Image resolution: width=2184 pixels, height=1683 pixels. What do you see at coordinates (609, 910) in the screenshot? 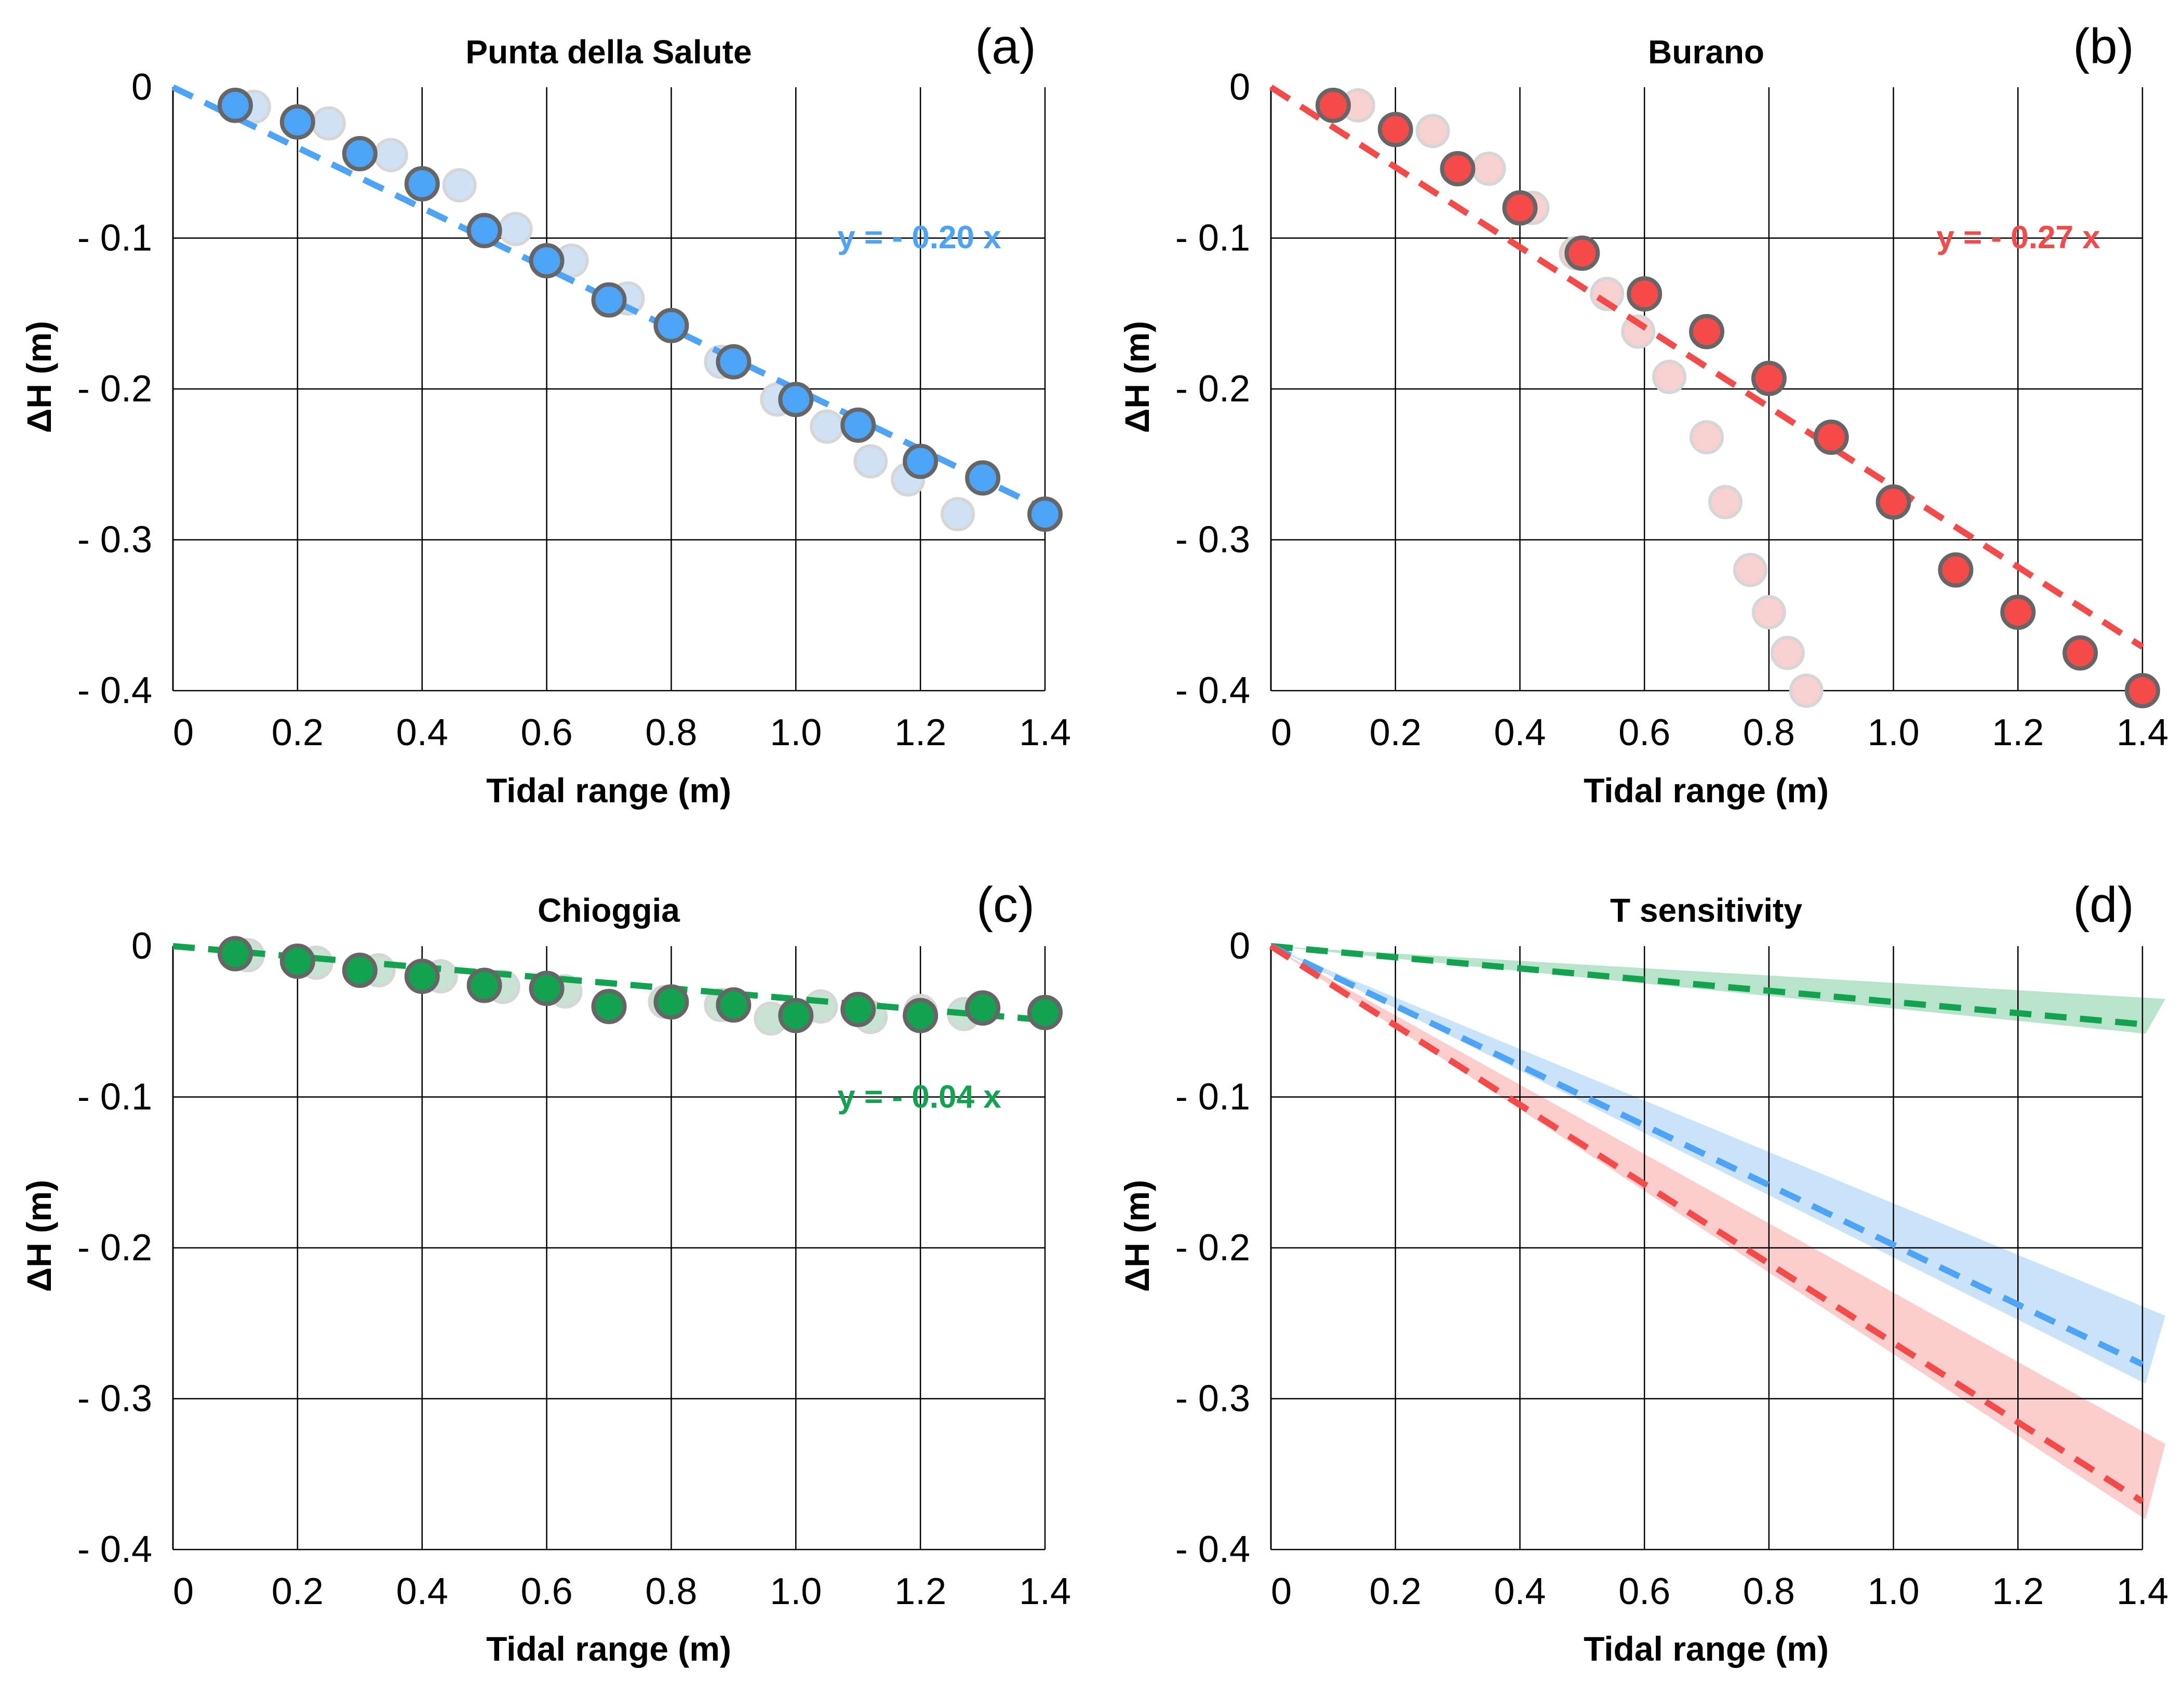
I see `panel-title: Chioggia` at bounding box center [609, 910].